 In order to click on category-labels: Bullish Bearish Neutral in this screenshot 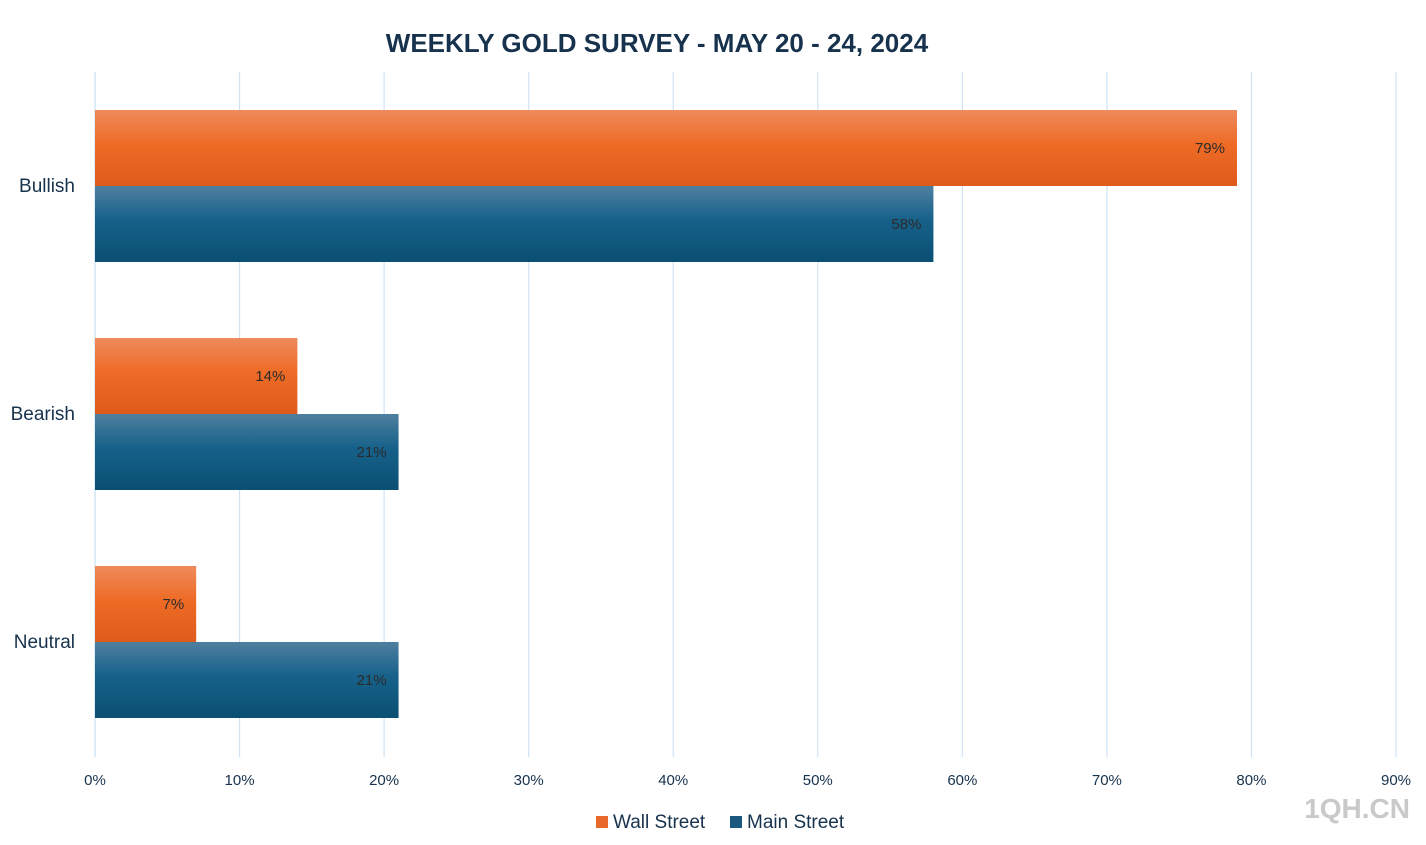, I will do `click(43, 414)`.